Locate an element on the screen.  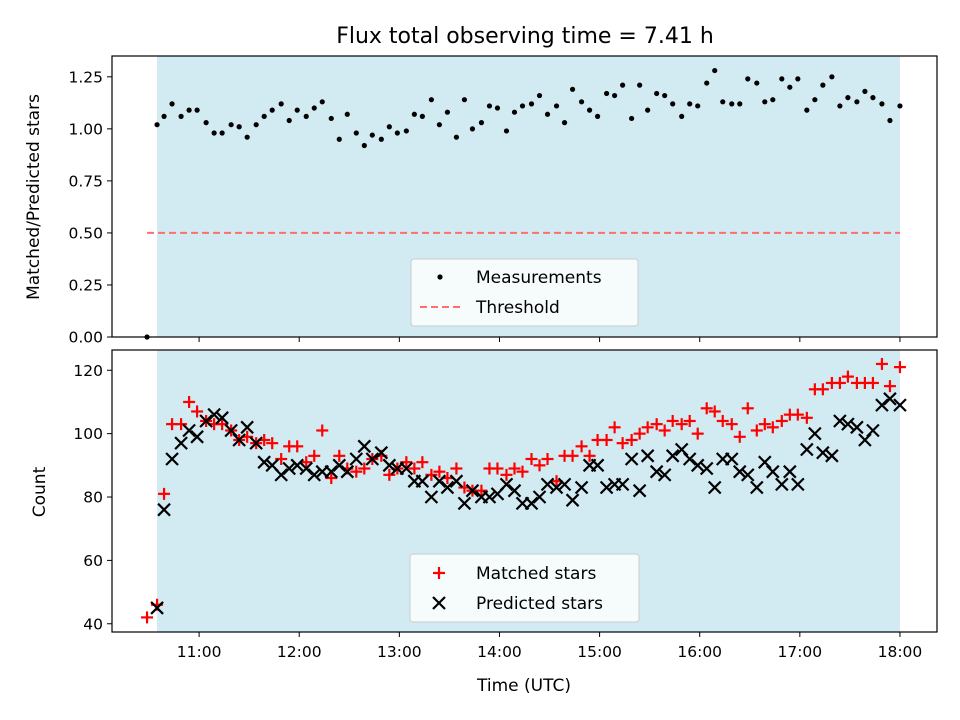
xtick-label: 18:00 is located at coordinates (900, 652).